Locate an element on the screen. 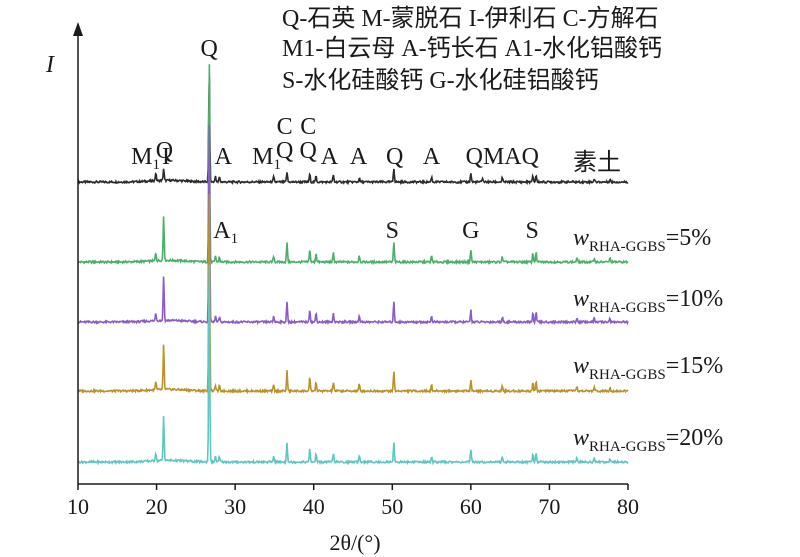 This screenshot has width=800, height=557. series-label: wRHA-GGBS=10% is located at coordinates (648, 301).